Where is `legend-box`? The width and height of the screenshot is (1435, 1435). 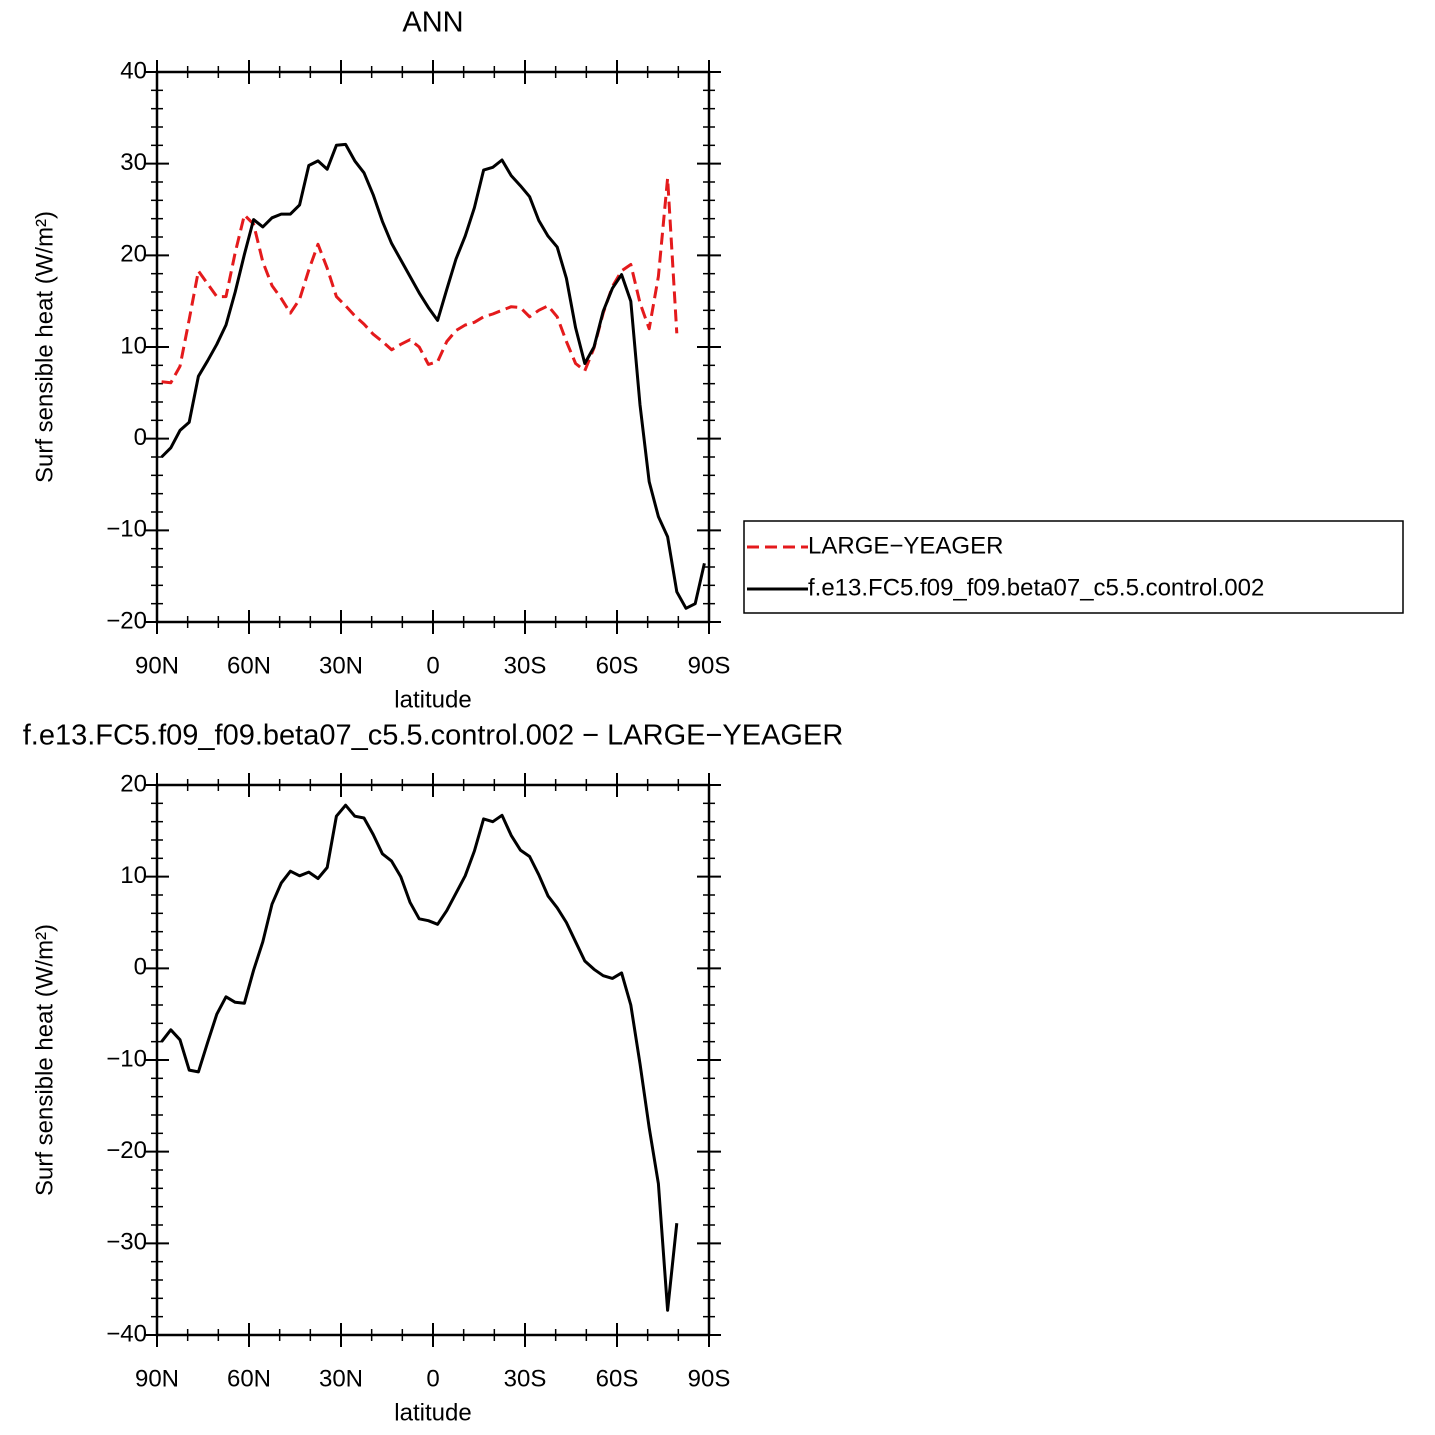
legend-box is located at coordinates (1073, 567).